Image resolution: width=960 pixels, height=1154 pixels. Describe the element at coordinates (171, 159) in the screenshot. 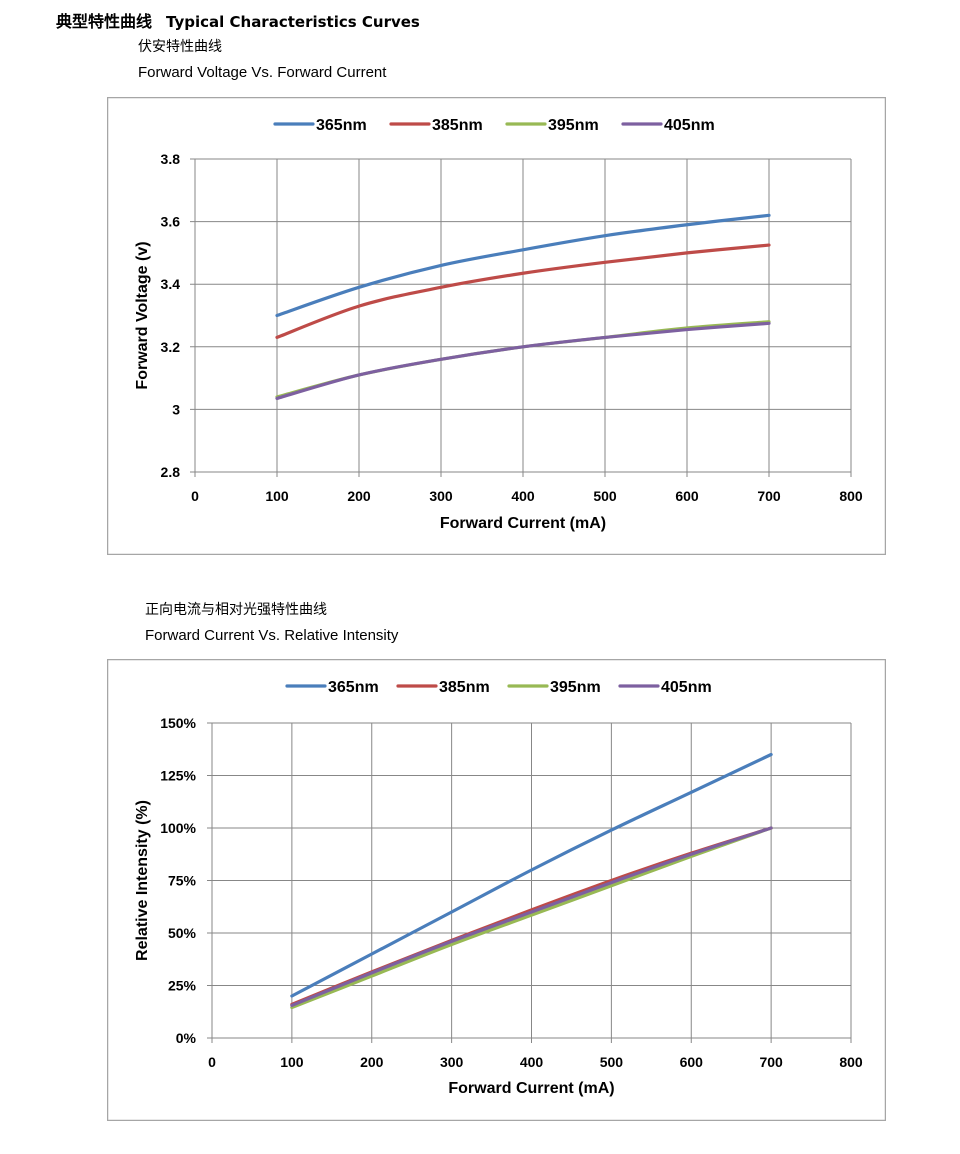

I see `y-tick-label: 3.8` at that location.